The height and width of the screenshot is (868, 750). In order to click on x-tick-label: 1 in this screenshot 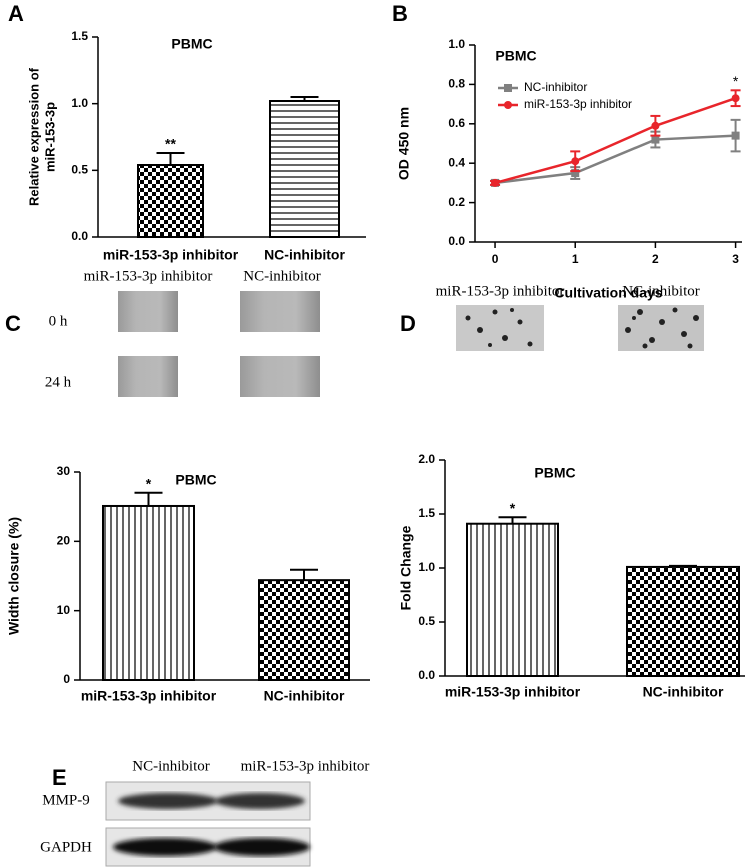, I will do `click(575, 259)`.